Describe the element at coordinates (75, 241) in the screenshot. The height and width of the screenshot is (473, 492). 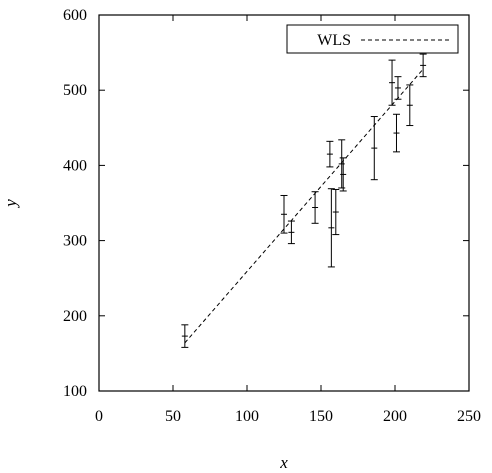
I see `y-tick-label: 300` at that location.